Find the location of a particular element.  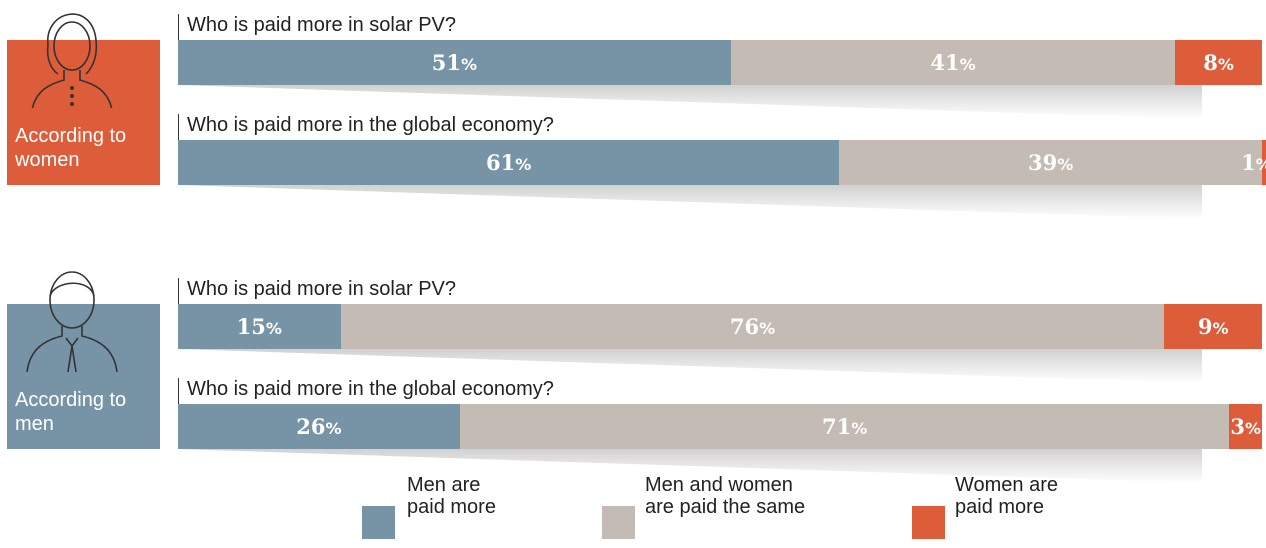

bar-segment: 41% is located at coordinates (953, 62).